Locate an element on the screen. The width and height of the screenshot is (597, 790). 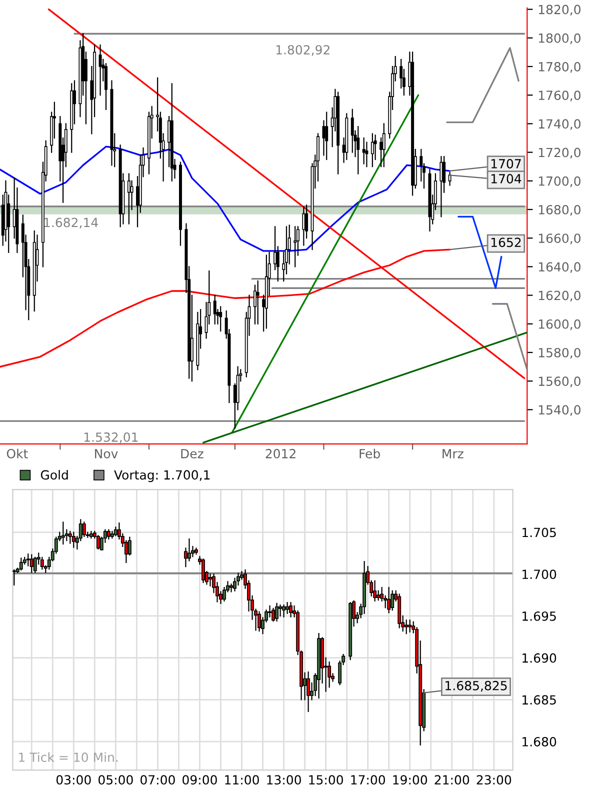
y-tick-label: 1600,0 is located at coordinates (559, 324).